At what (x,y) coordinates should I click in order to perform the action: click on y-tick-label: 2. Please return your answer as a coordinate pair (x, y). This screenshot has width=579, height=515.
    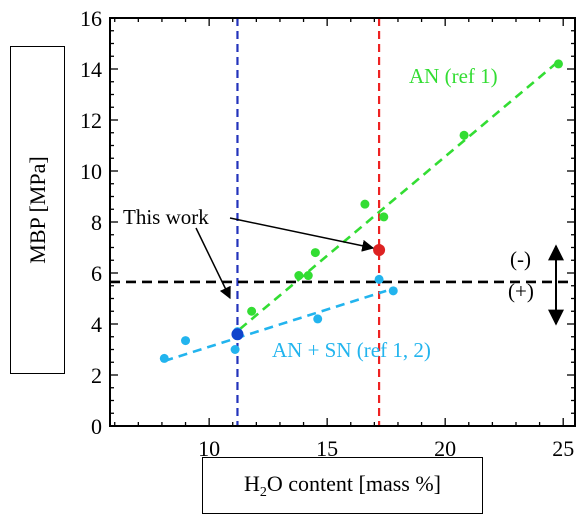
    Looking at the image, I should click on (96, 375).